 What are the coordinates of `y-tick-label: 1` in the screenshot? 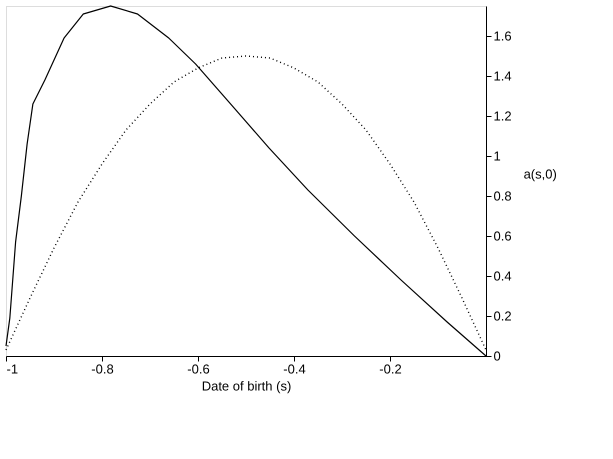 It's located at (497, 156).